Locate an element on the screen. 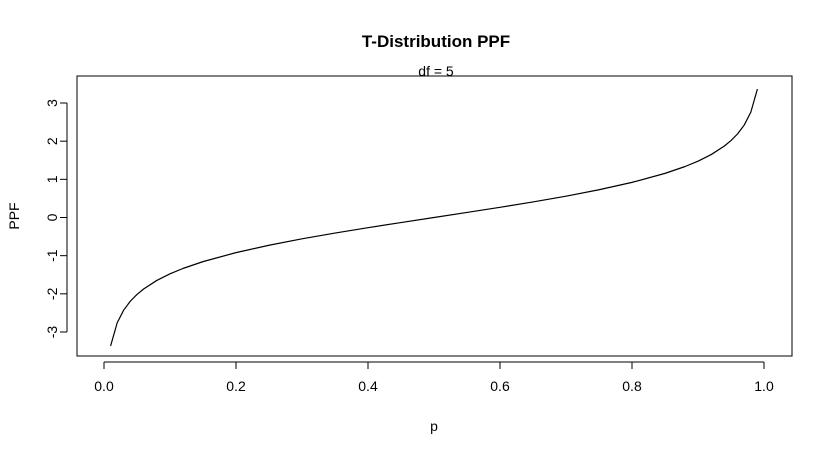 The height and width of the screenshot is (455, 832). x-axis-label: p is located at coordinates (434, 426).